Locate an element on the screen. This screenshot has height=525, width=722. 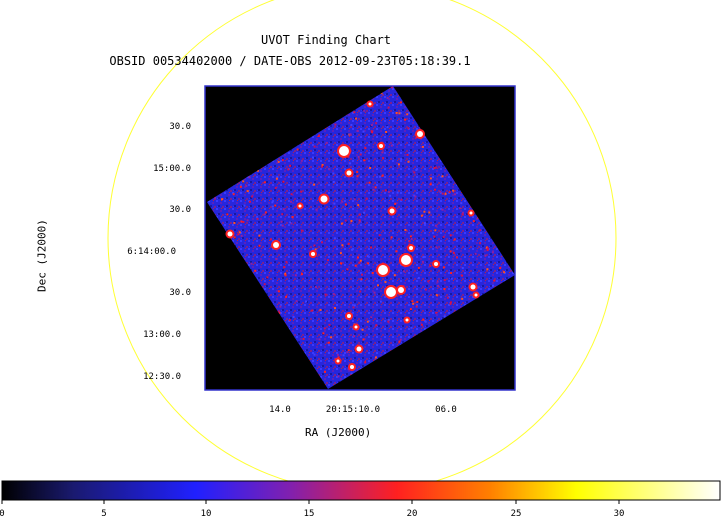
colorbar-tick-label: 10 is located at coordinates (206, 514).